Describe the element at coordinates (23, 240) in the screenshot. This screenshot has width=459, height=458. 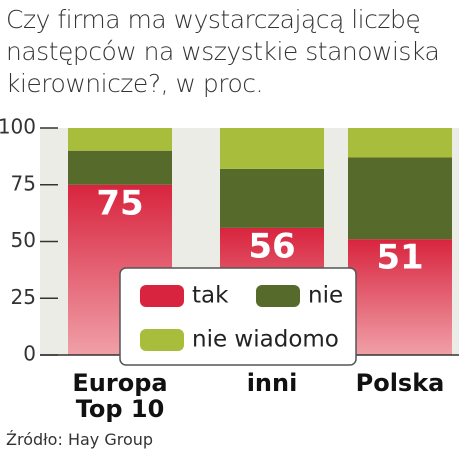
I see `y-tick-label: 50` at that location.